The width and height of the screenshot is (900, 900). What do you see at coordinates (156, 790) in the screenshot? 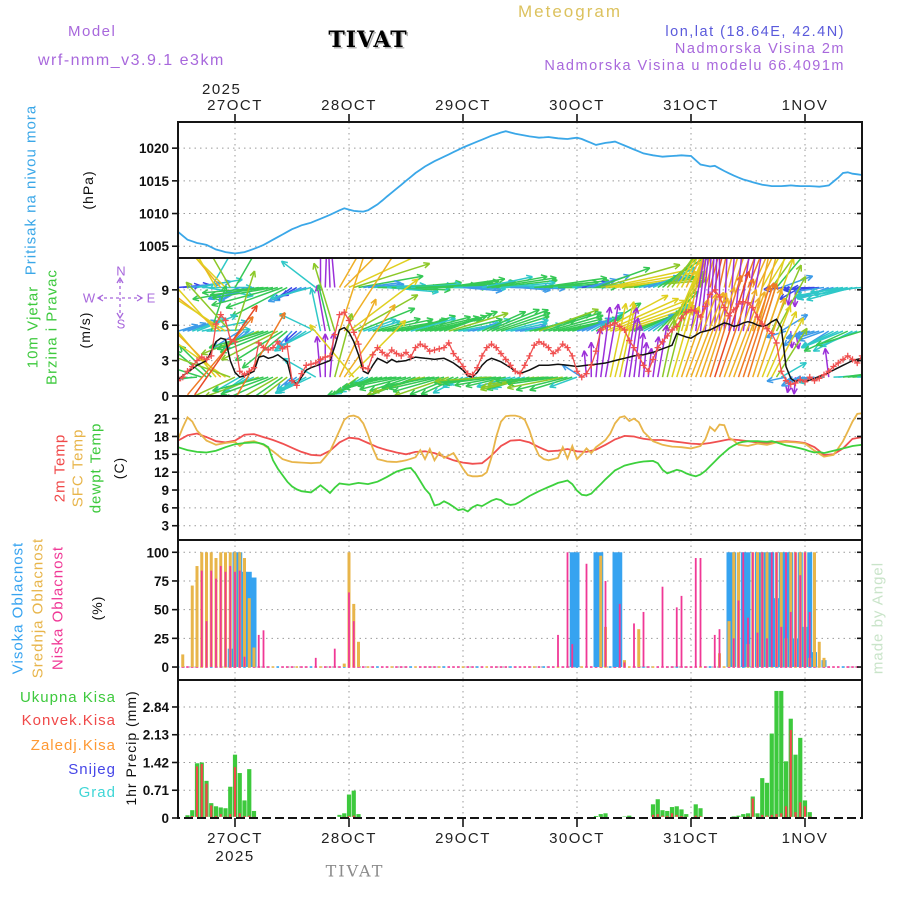
I see `y-tick-label: 0.71` at bounding box center [156, 790].